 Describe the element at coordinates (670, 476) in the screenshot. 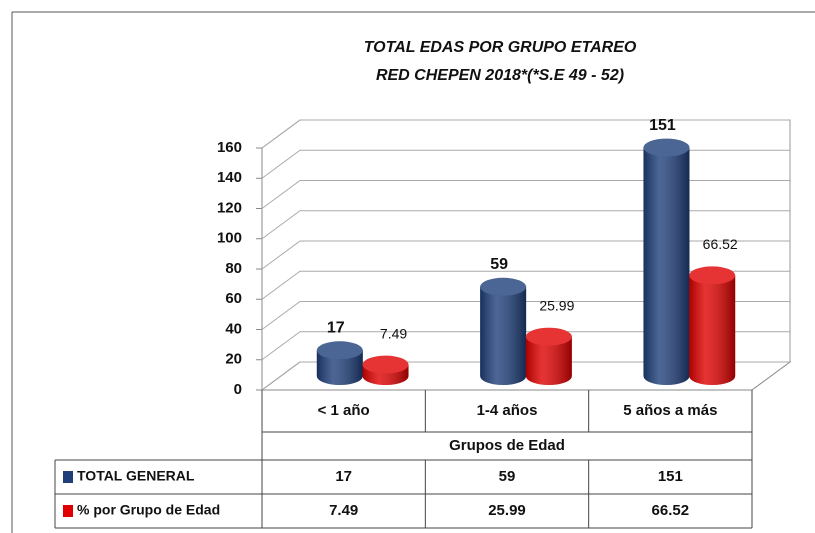

I see `table-cell: 151` at that location.